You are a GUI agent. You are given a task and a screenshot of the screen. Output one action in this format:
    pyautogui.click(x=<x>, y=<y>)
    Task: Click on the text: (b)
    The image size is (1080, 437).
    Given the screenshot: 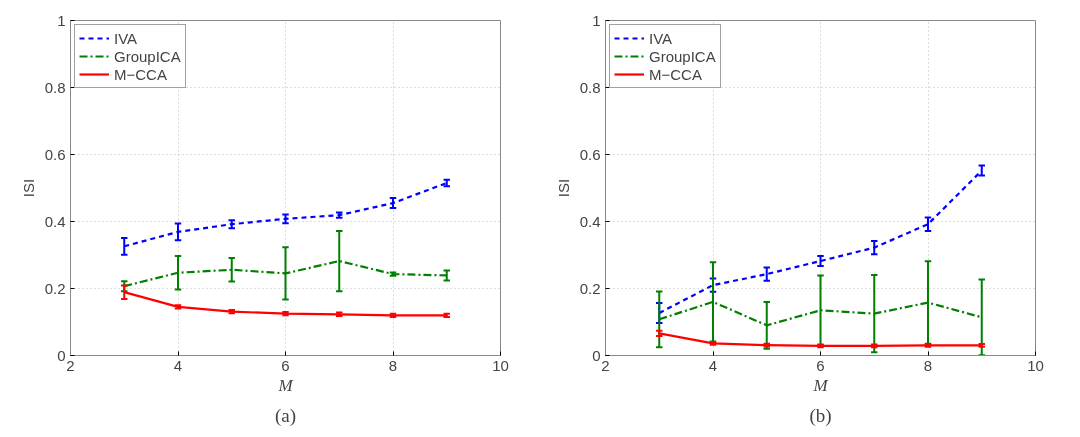 What is the action you would take?
    pyautogui.click(x=820, y=415)
    